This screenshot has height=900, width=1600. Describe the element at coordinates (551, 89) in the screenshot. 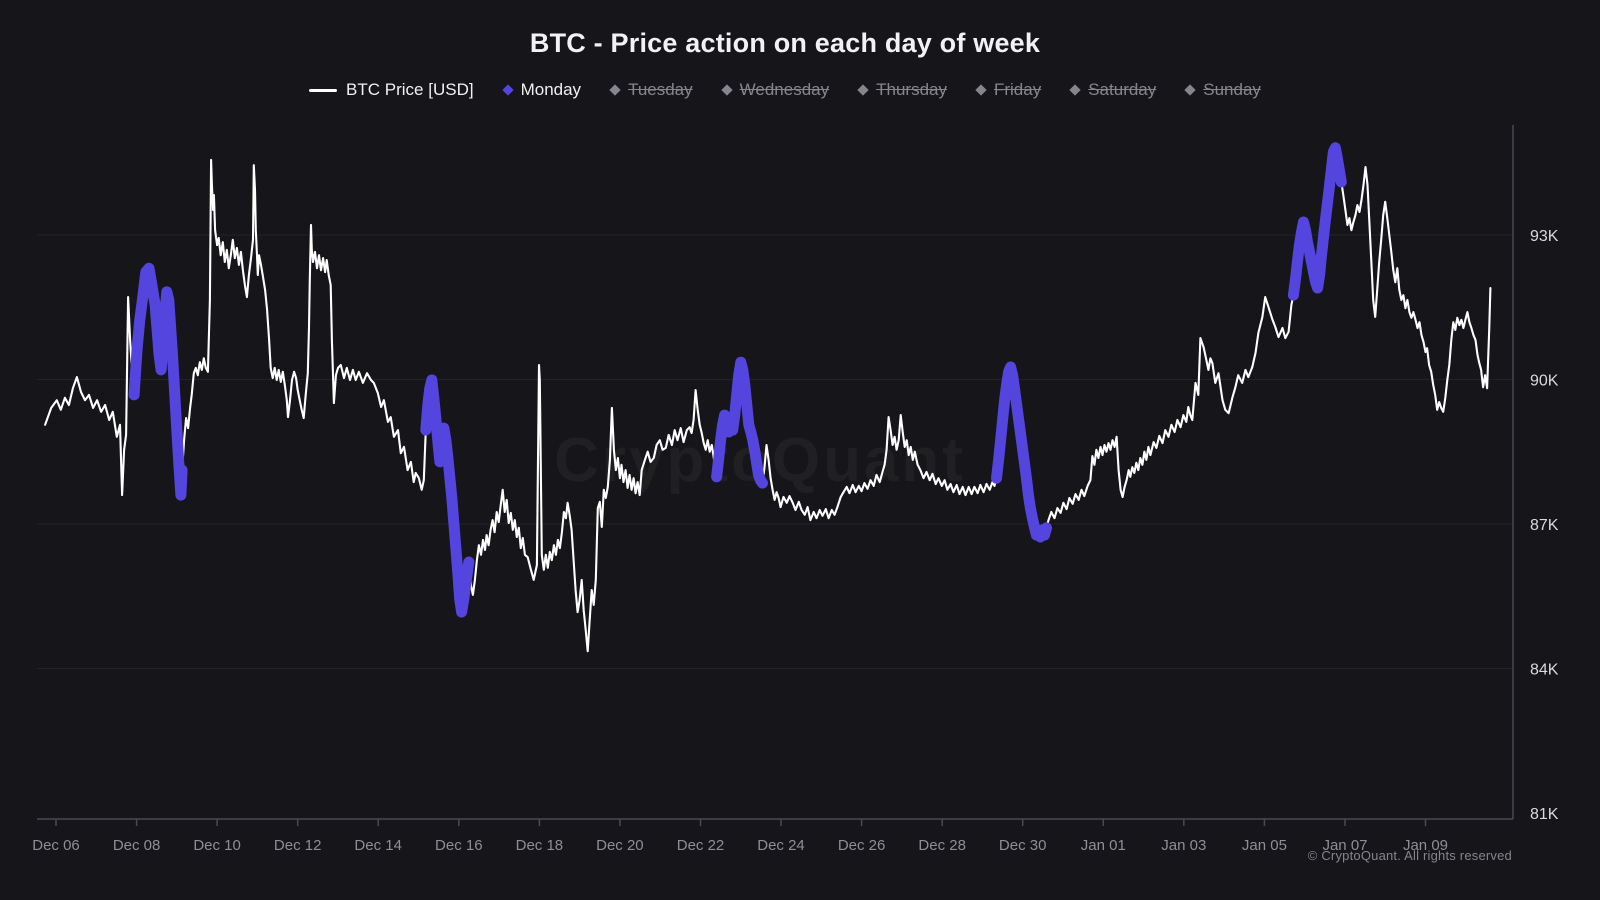

I see `legend-label: Monday` at that location.